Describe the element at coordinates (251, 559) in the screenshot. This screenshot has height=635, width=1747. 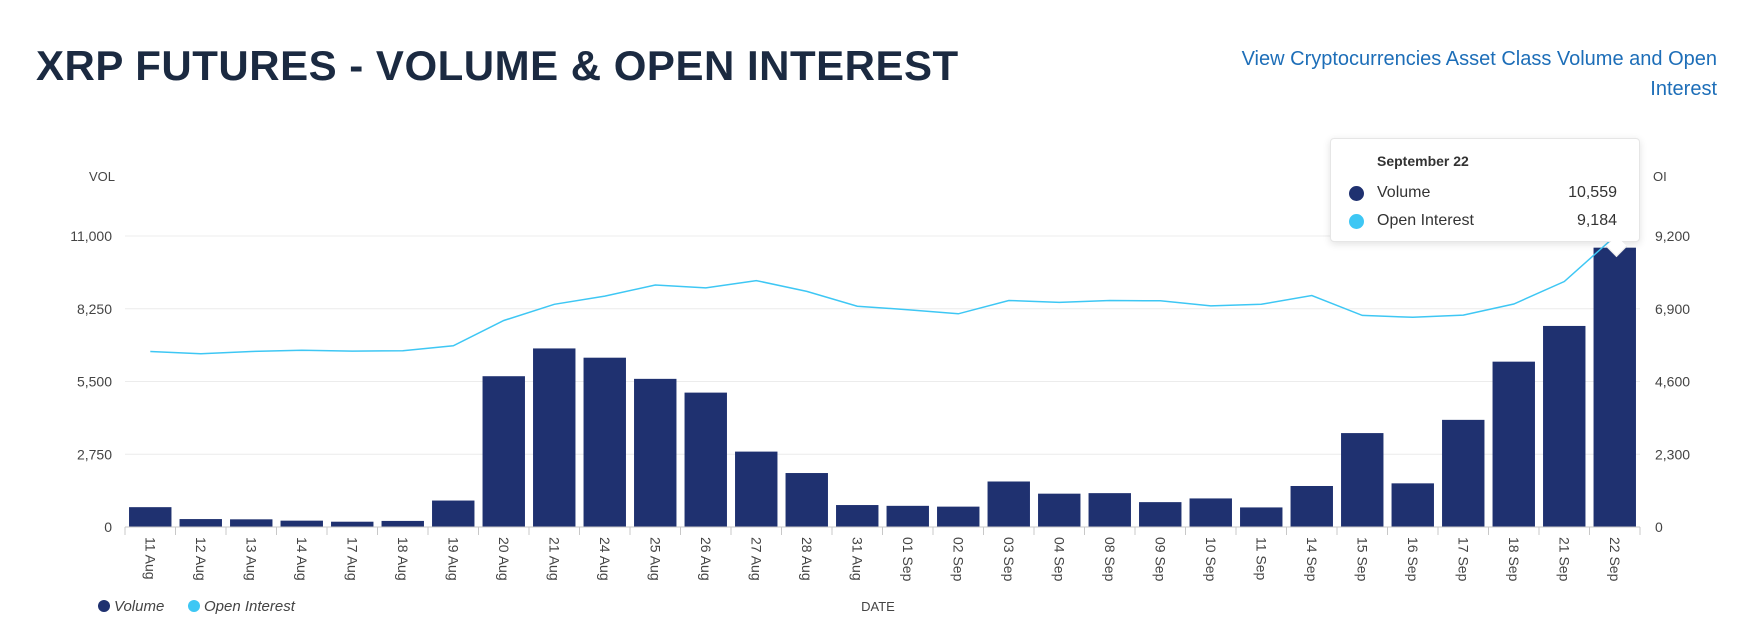
I see `x-tick-label: 13 Aug` at that location.